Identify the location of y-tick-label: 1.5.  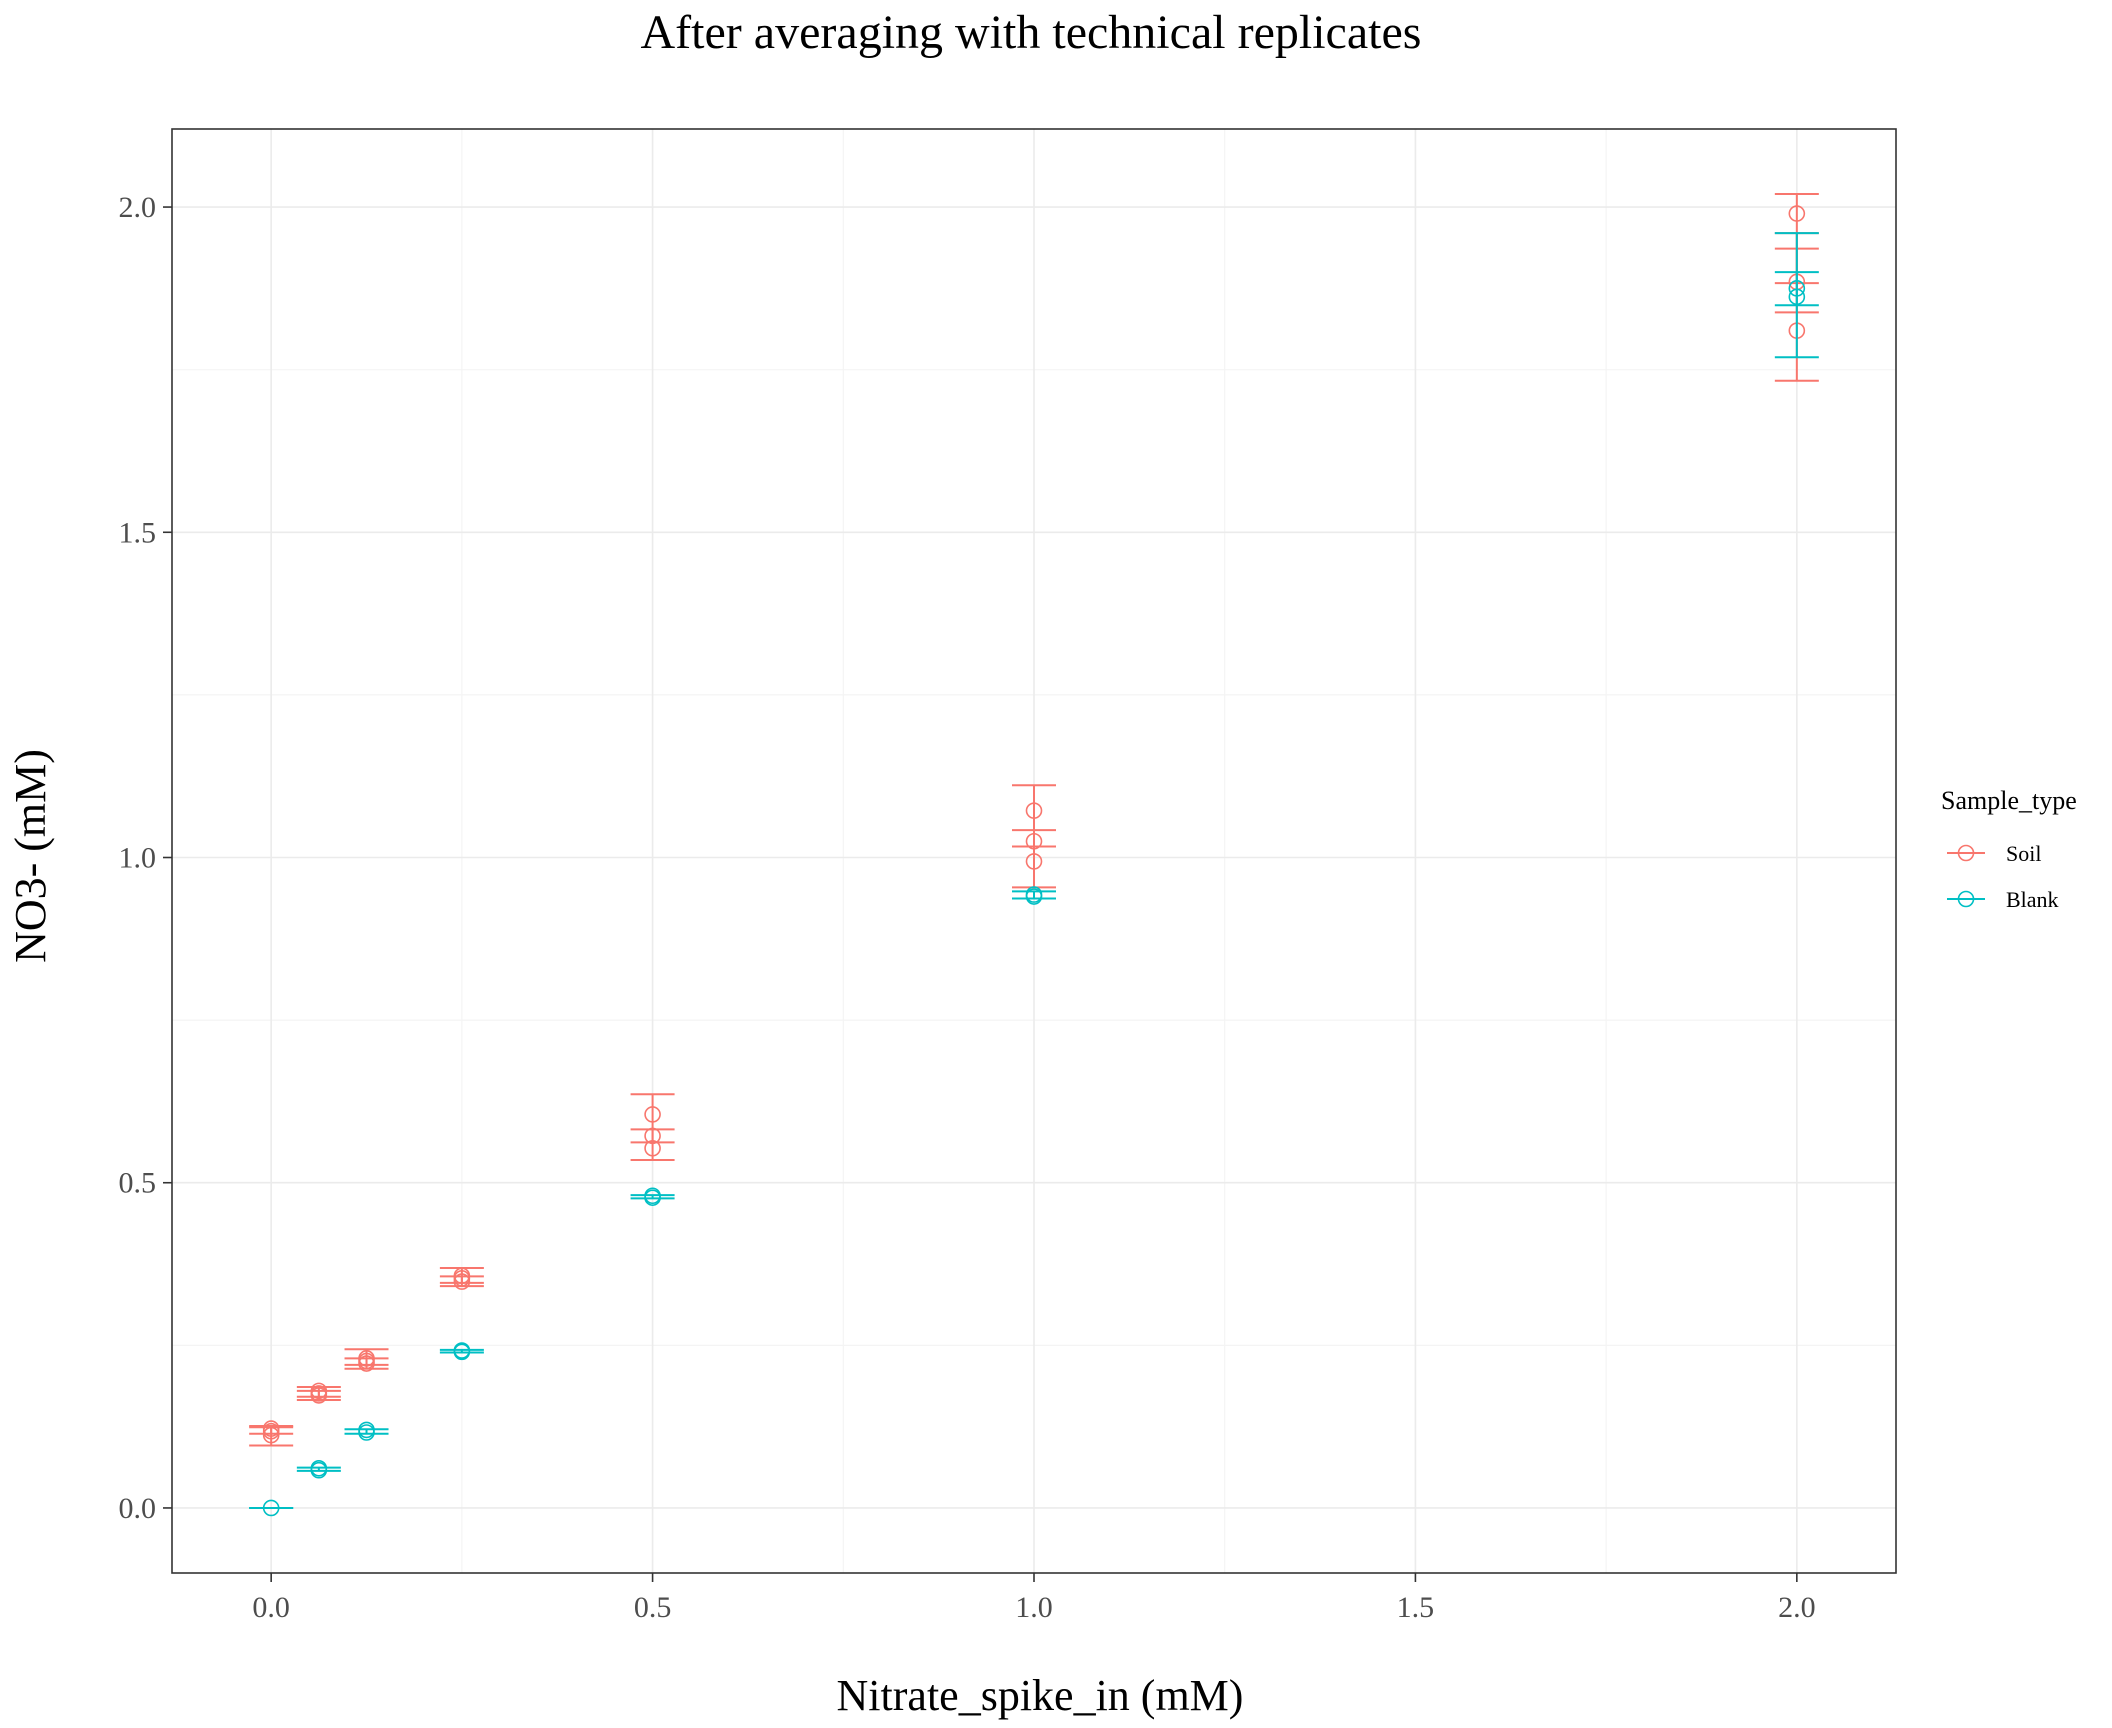
(138, 532).